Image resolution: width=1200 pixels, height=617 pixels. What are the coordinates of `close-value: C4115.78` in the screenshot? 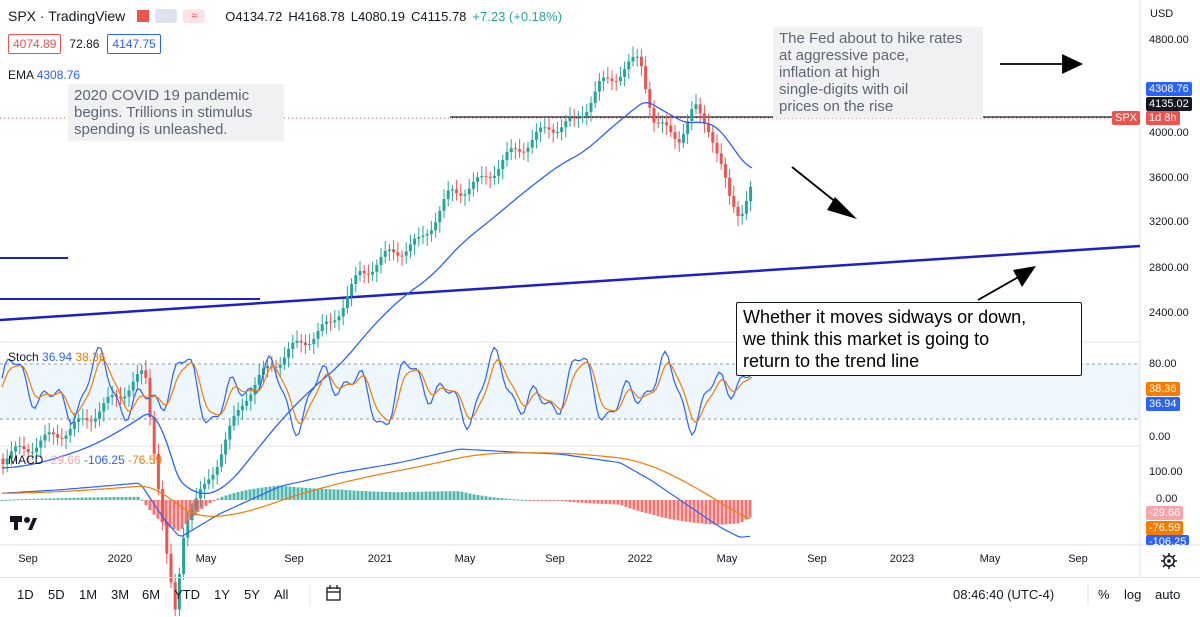 It's located at (438, 16).